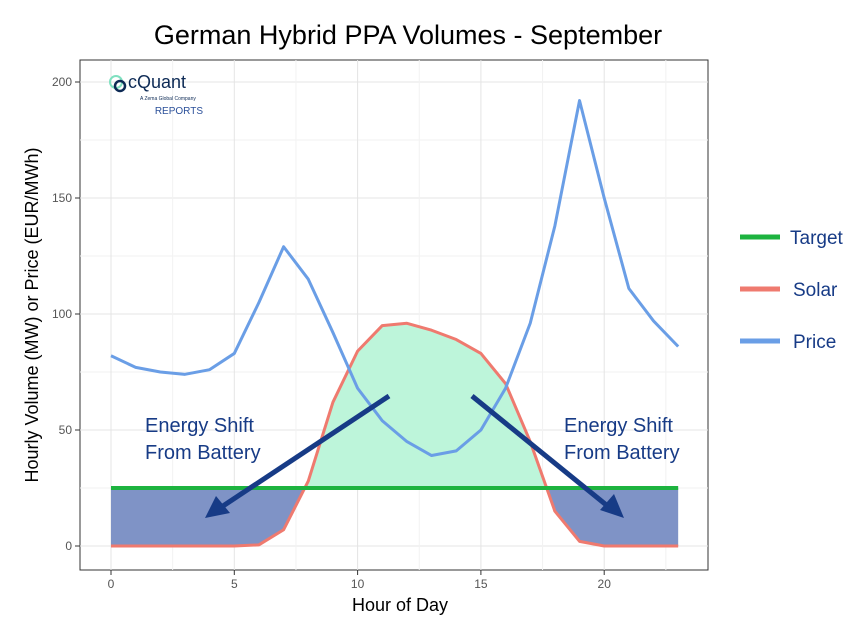 The image size is (864, 622). Describe the element at coordinates (358, 584) in the screenshot. I see `x-tick-label: 10` at that location.